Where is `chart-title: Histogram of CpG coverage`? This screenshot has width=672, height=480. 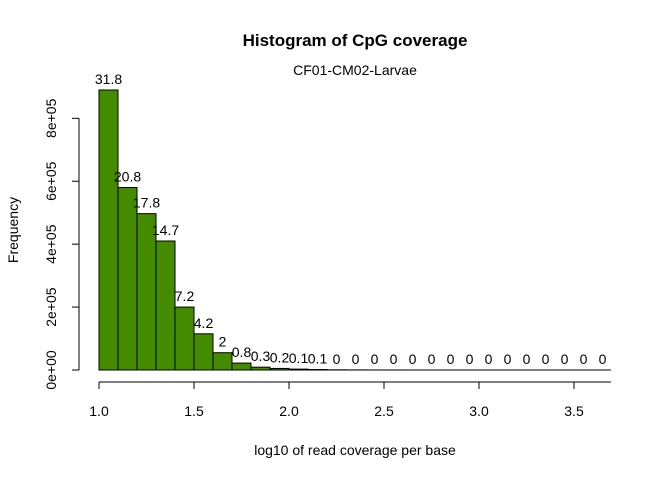 chart-title: Histogram of CpG coverage is located at coordinates (355, 40).